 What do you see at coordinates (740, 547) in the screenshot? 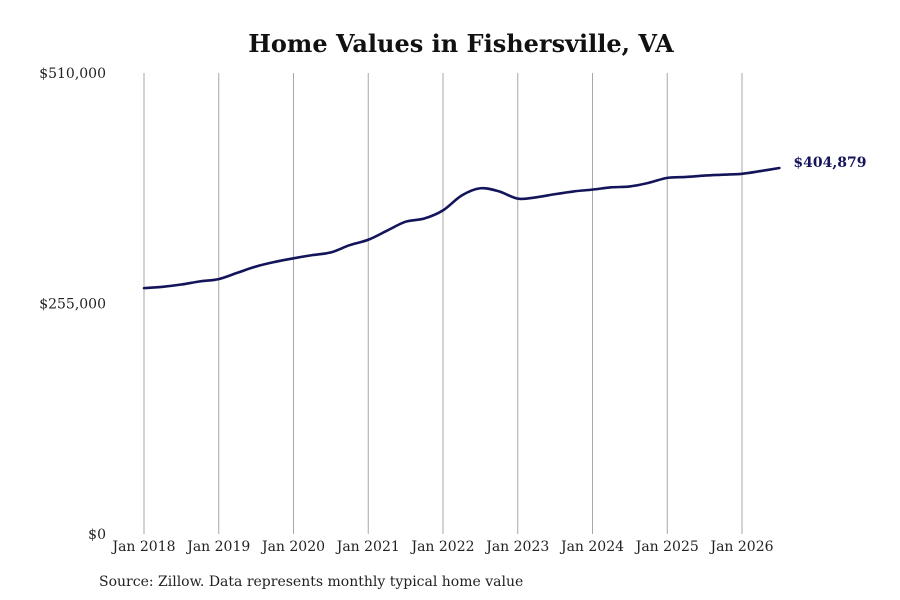
I see `x-tick-label: Jan 2026` at bounding box center [740, 547].